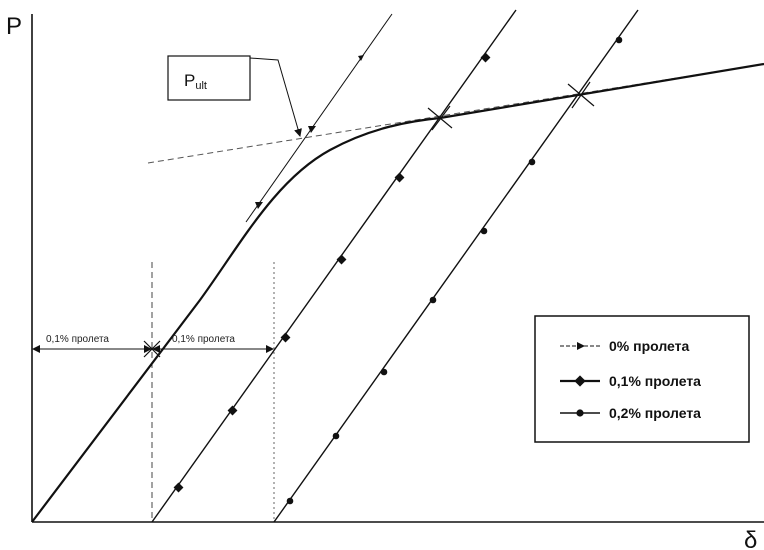 The image size is (764, 550). Describe the element at coordinates (581, 346) in the screenshot. I see `legend-marker-arrow` at that location.